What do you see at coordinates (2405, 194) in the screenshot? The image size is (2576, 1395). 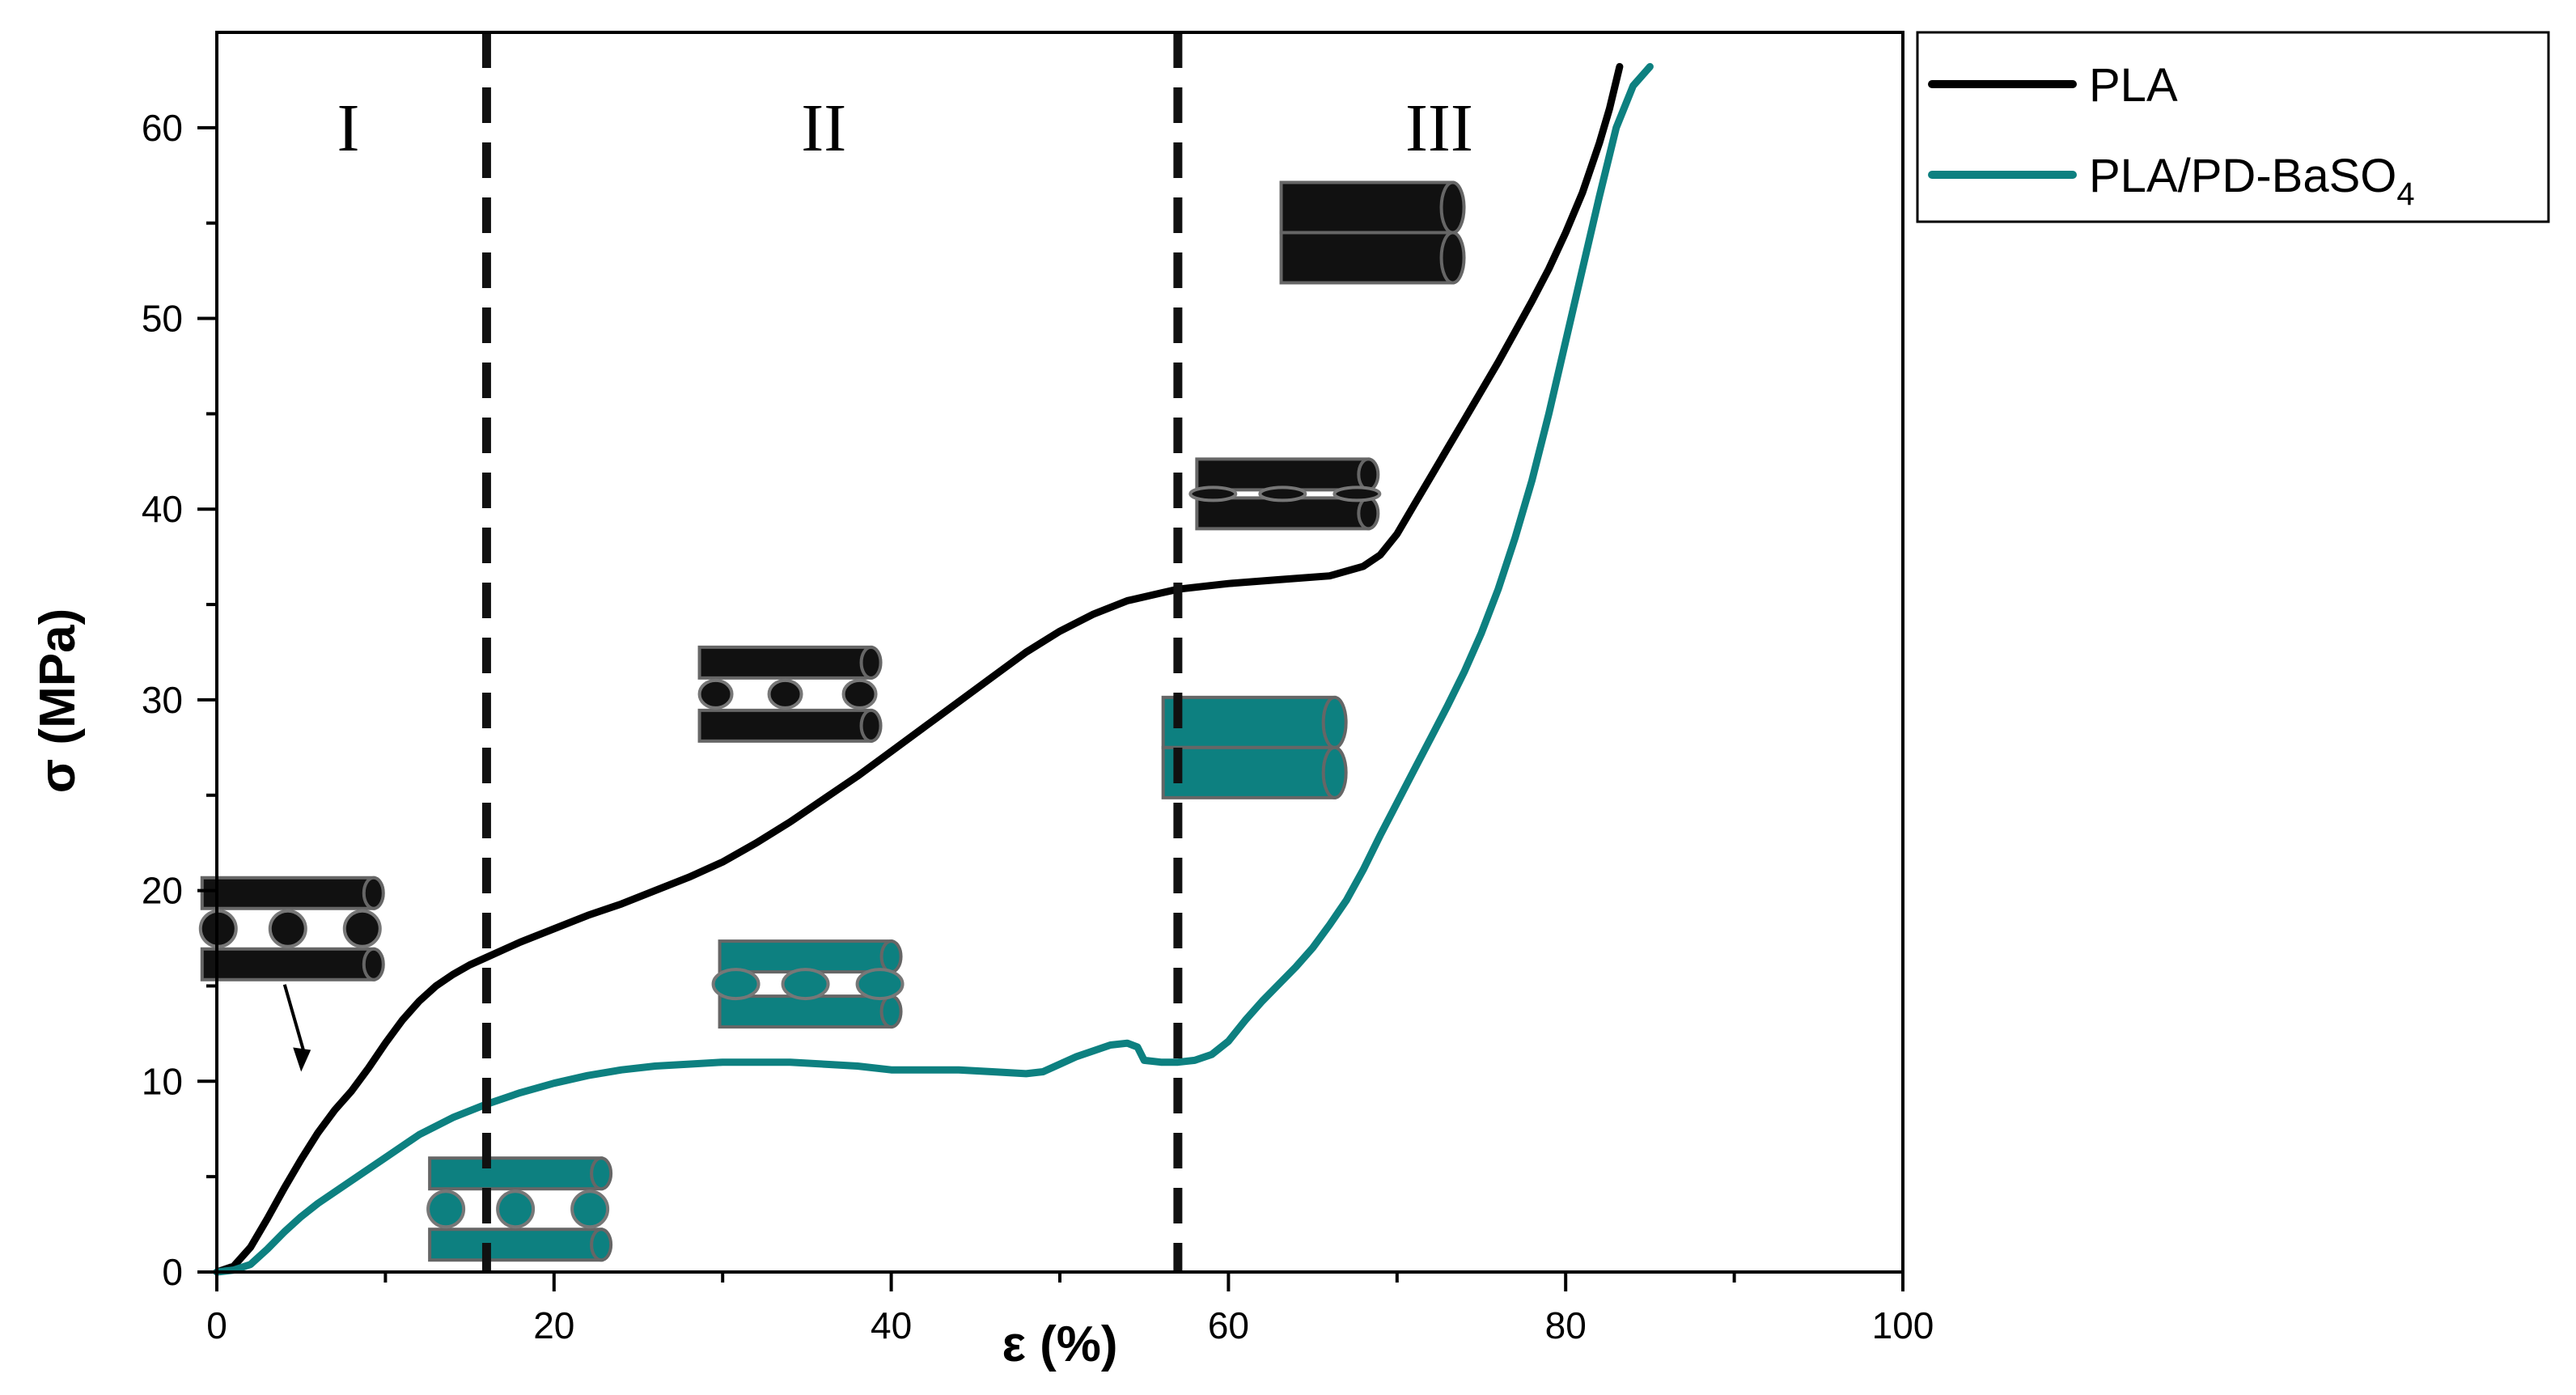 I see `legend-label-subscript: 4` at bounding box center [2405, 194].